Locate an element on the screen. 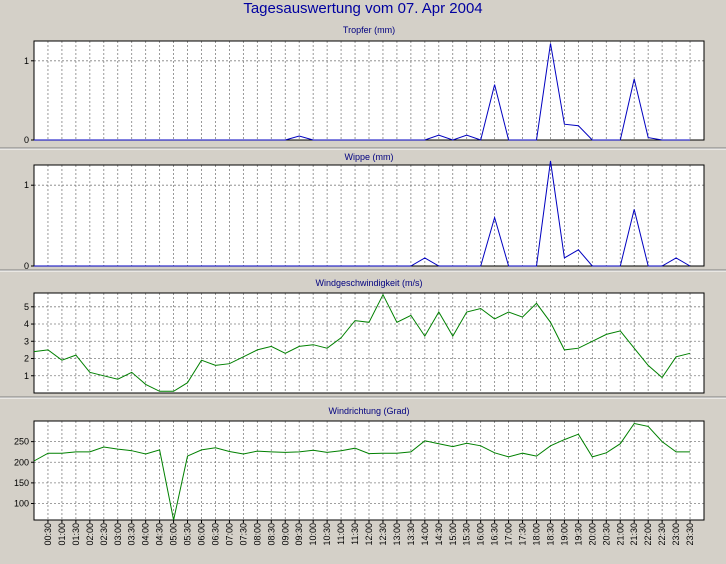 The height and width of the screenshot is (564, 726). x-tick-label: 07:30 is located at coordinates (243, 534).